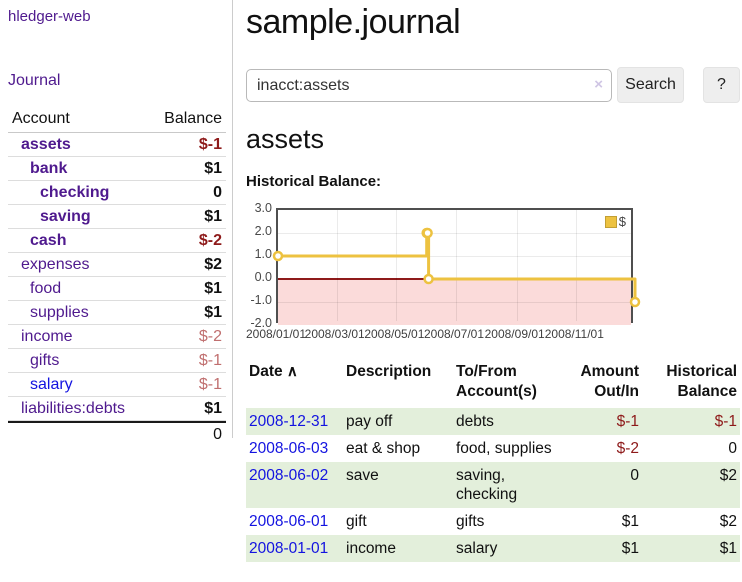 The image size is (742, 582). I want to click on transaction-description: income, so click(371, 548).